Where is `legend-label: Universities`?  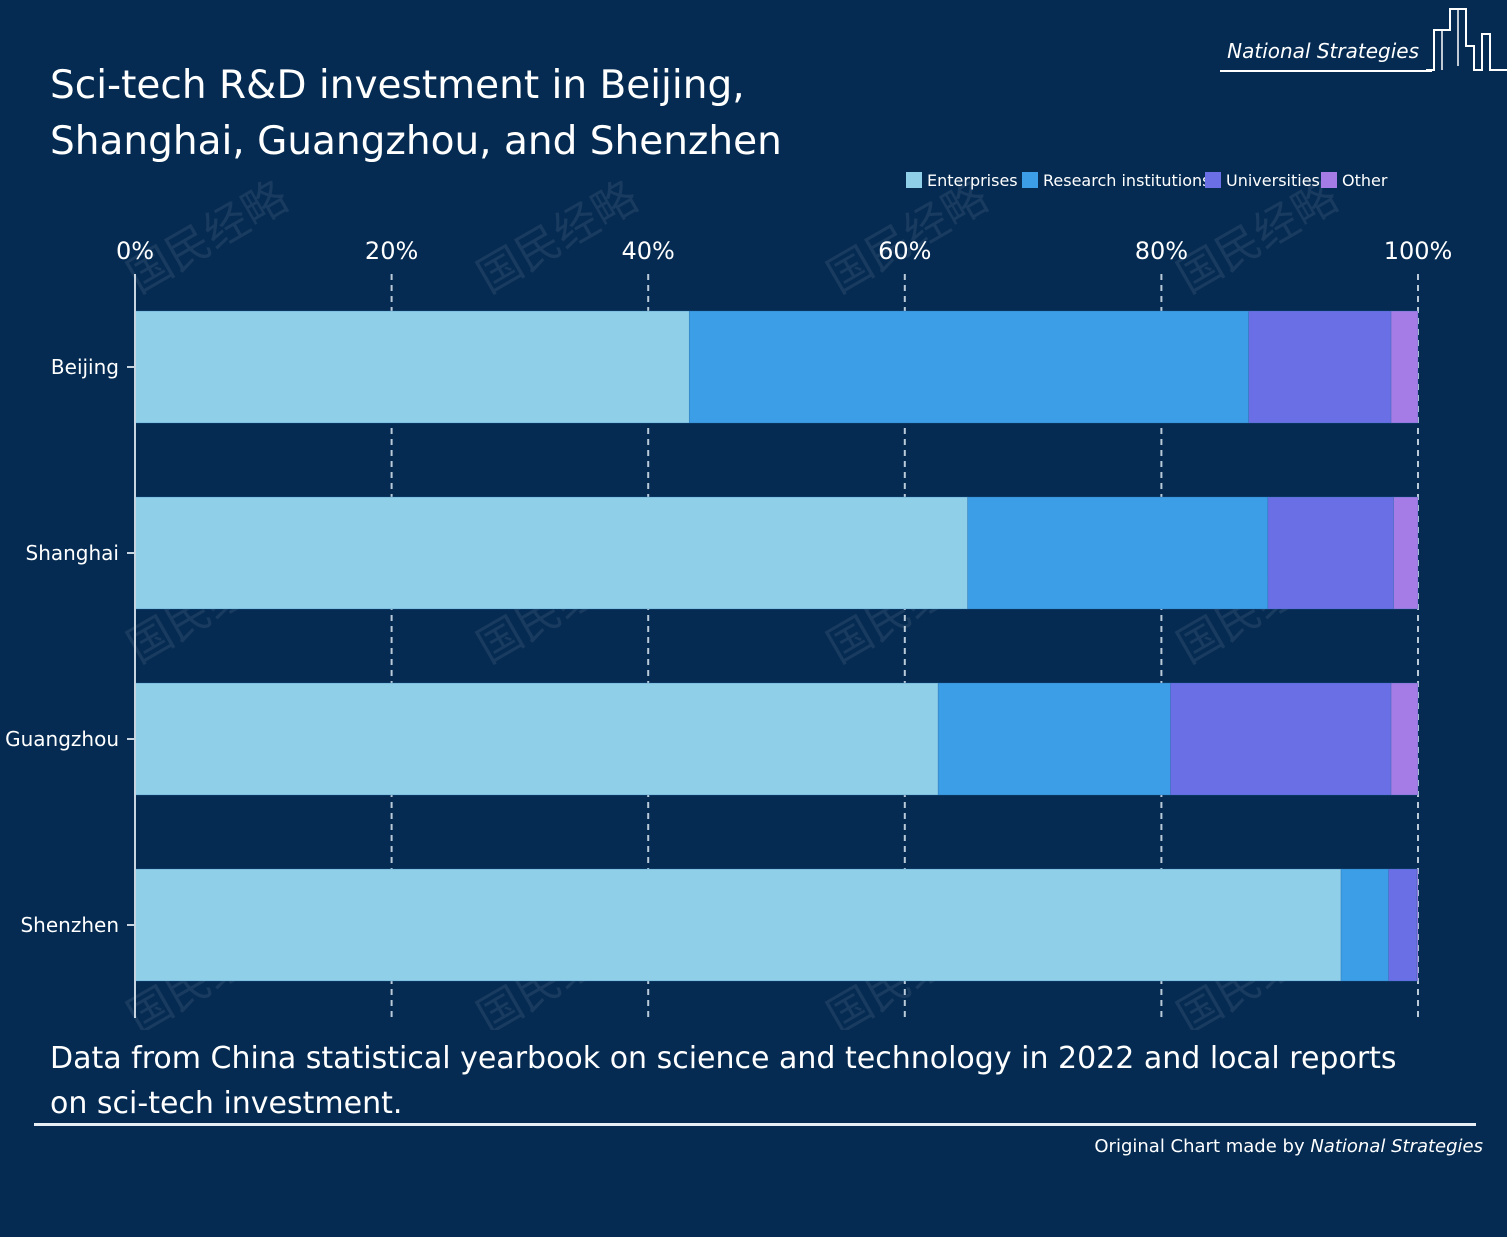 legend-label: Universities is located at coordinates (1273, 180).